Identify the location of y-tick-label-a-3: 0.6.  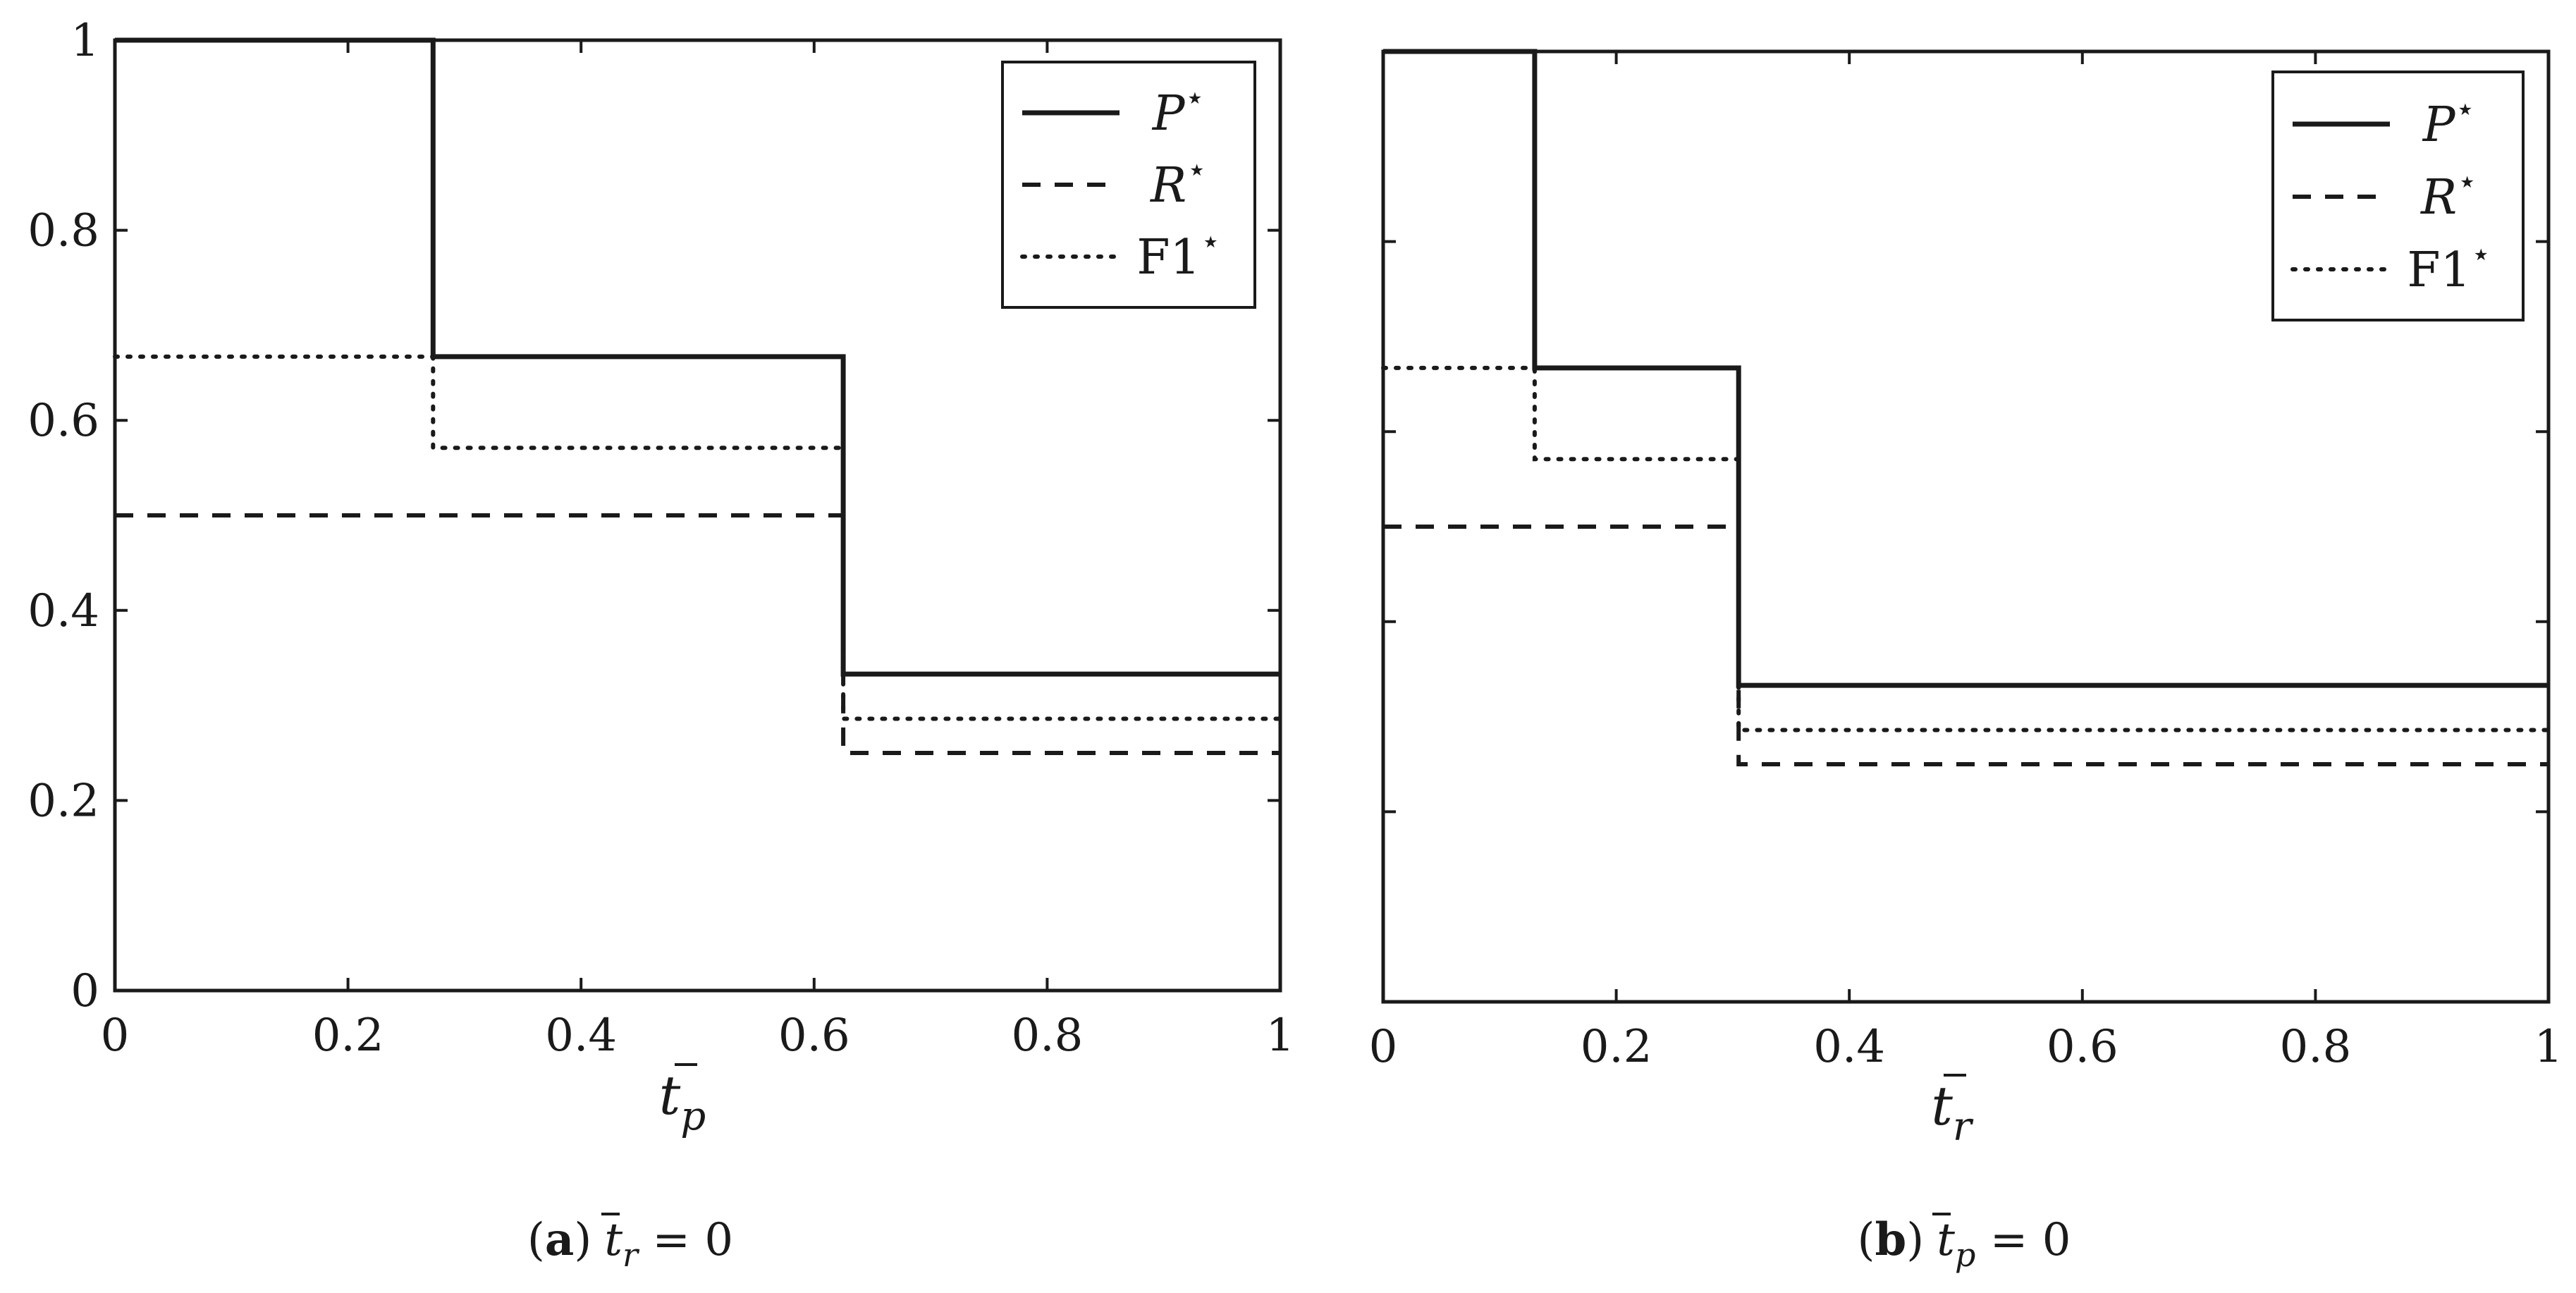
(63, 421).